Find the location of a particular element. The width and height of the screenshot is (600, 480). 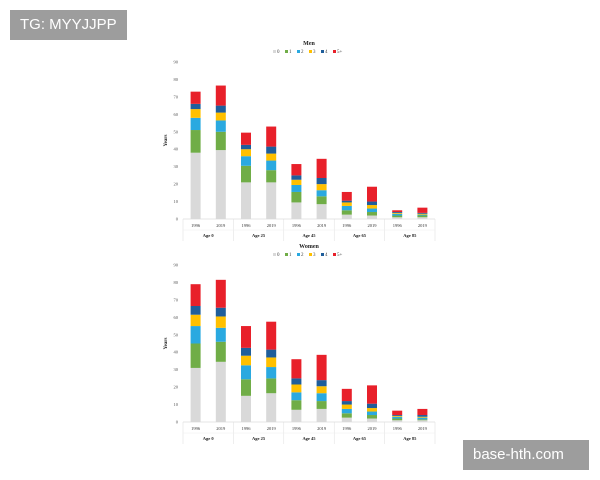

legend-label-3: 3 is located at coordinates (314, 255).